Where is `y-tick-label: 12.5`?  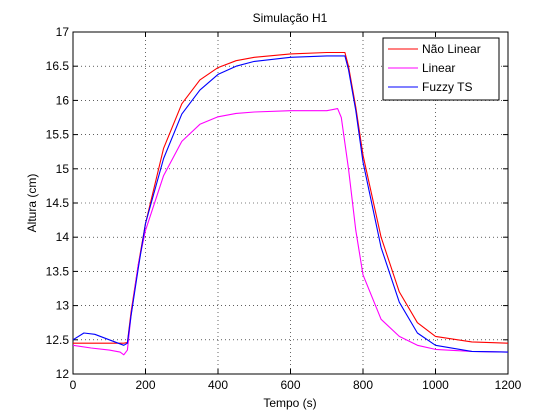 y-tick-label: 12.5 is located at coordinates (58, 340).